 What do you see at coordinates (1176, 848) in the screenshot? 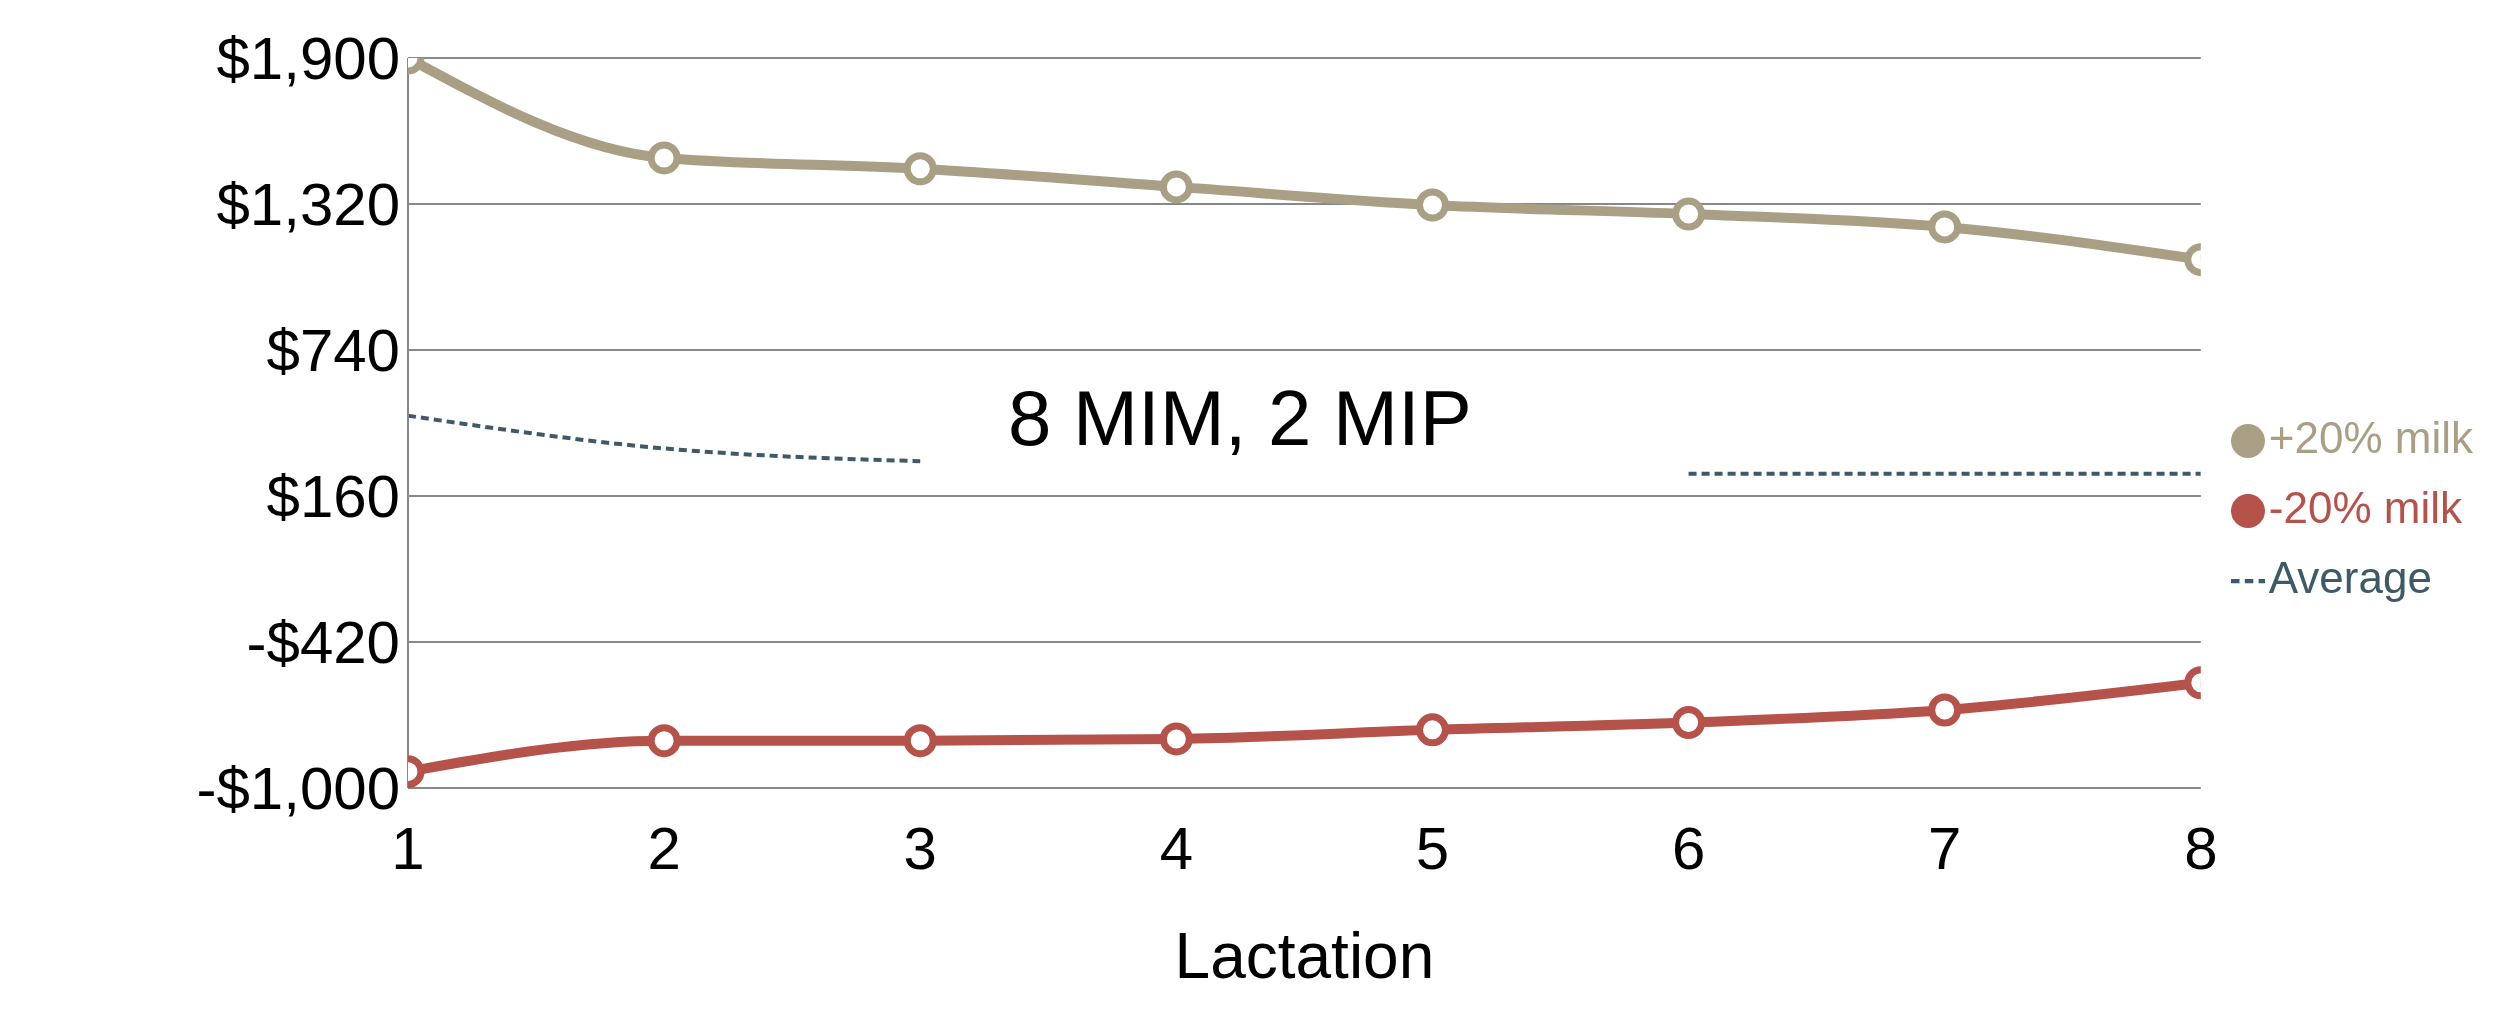
I see `x-tick-label: 4` at bounding box center [1176, 848].